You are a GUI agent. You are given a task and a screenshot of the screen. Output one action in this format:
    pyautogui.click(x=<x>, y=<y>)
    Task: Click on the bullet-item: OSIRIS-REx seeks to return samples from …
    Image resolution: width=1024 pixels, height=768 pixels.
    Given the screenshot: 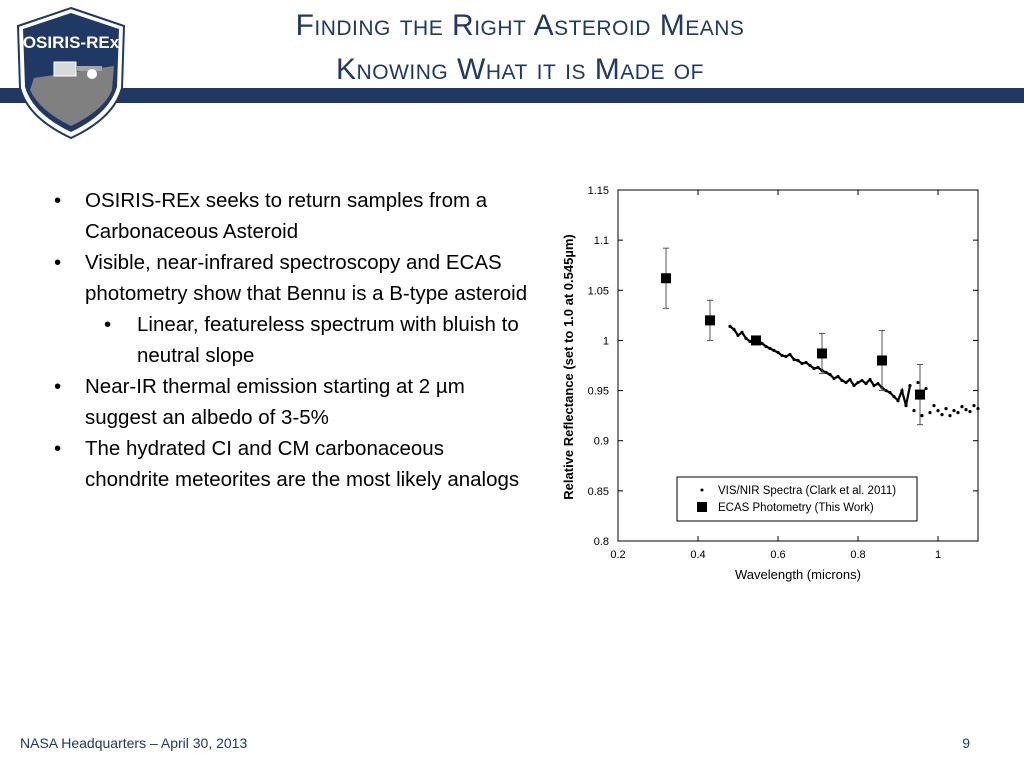 What is the action you would take?
    pyautogui.click(x=292, y=216)
    